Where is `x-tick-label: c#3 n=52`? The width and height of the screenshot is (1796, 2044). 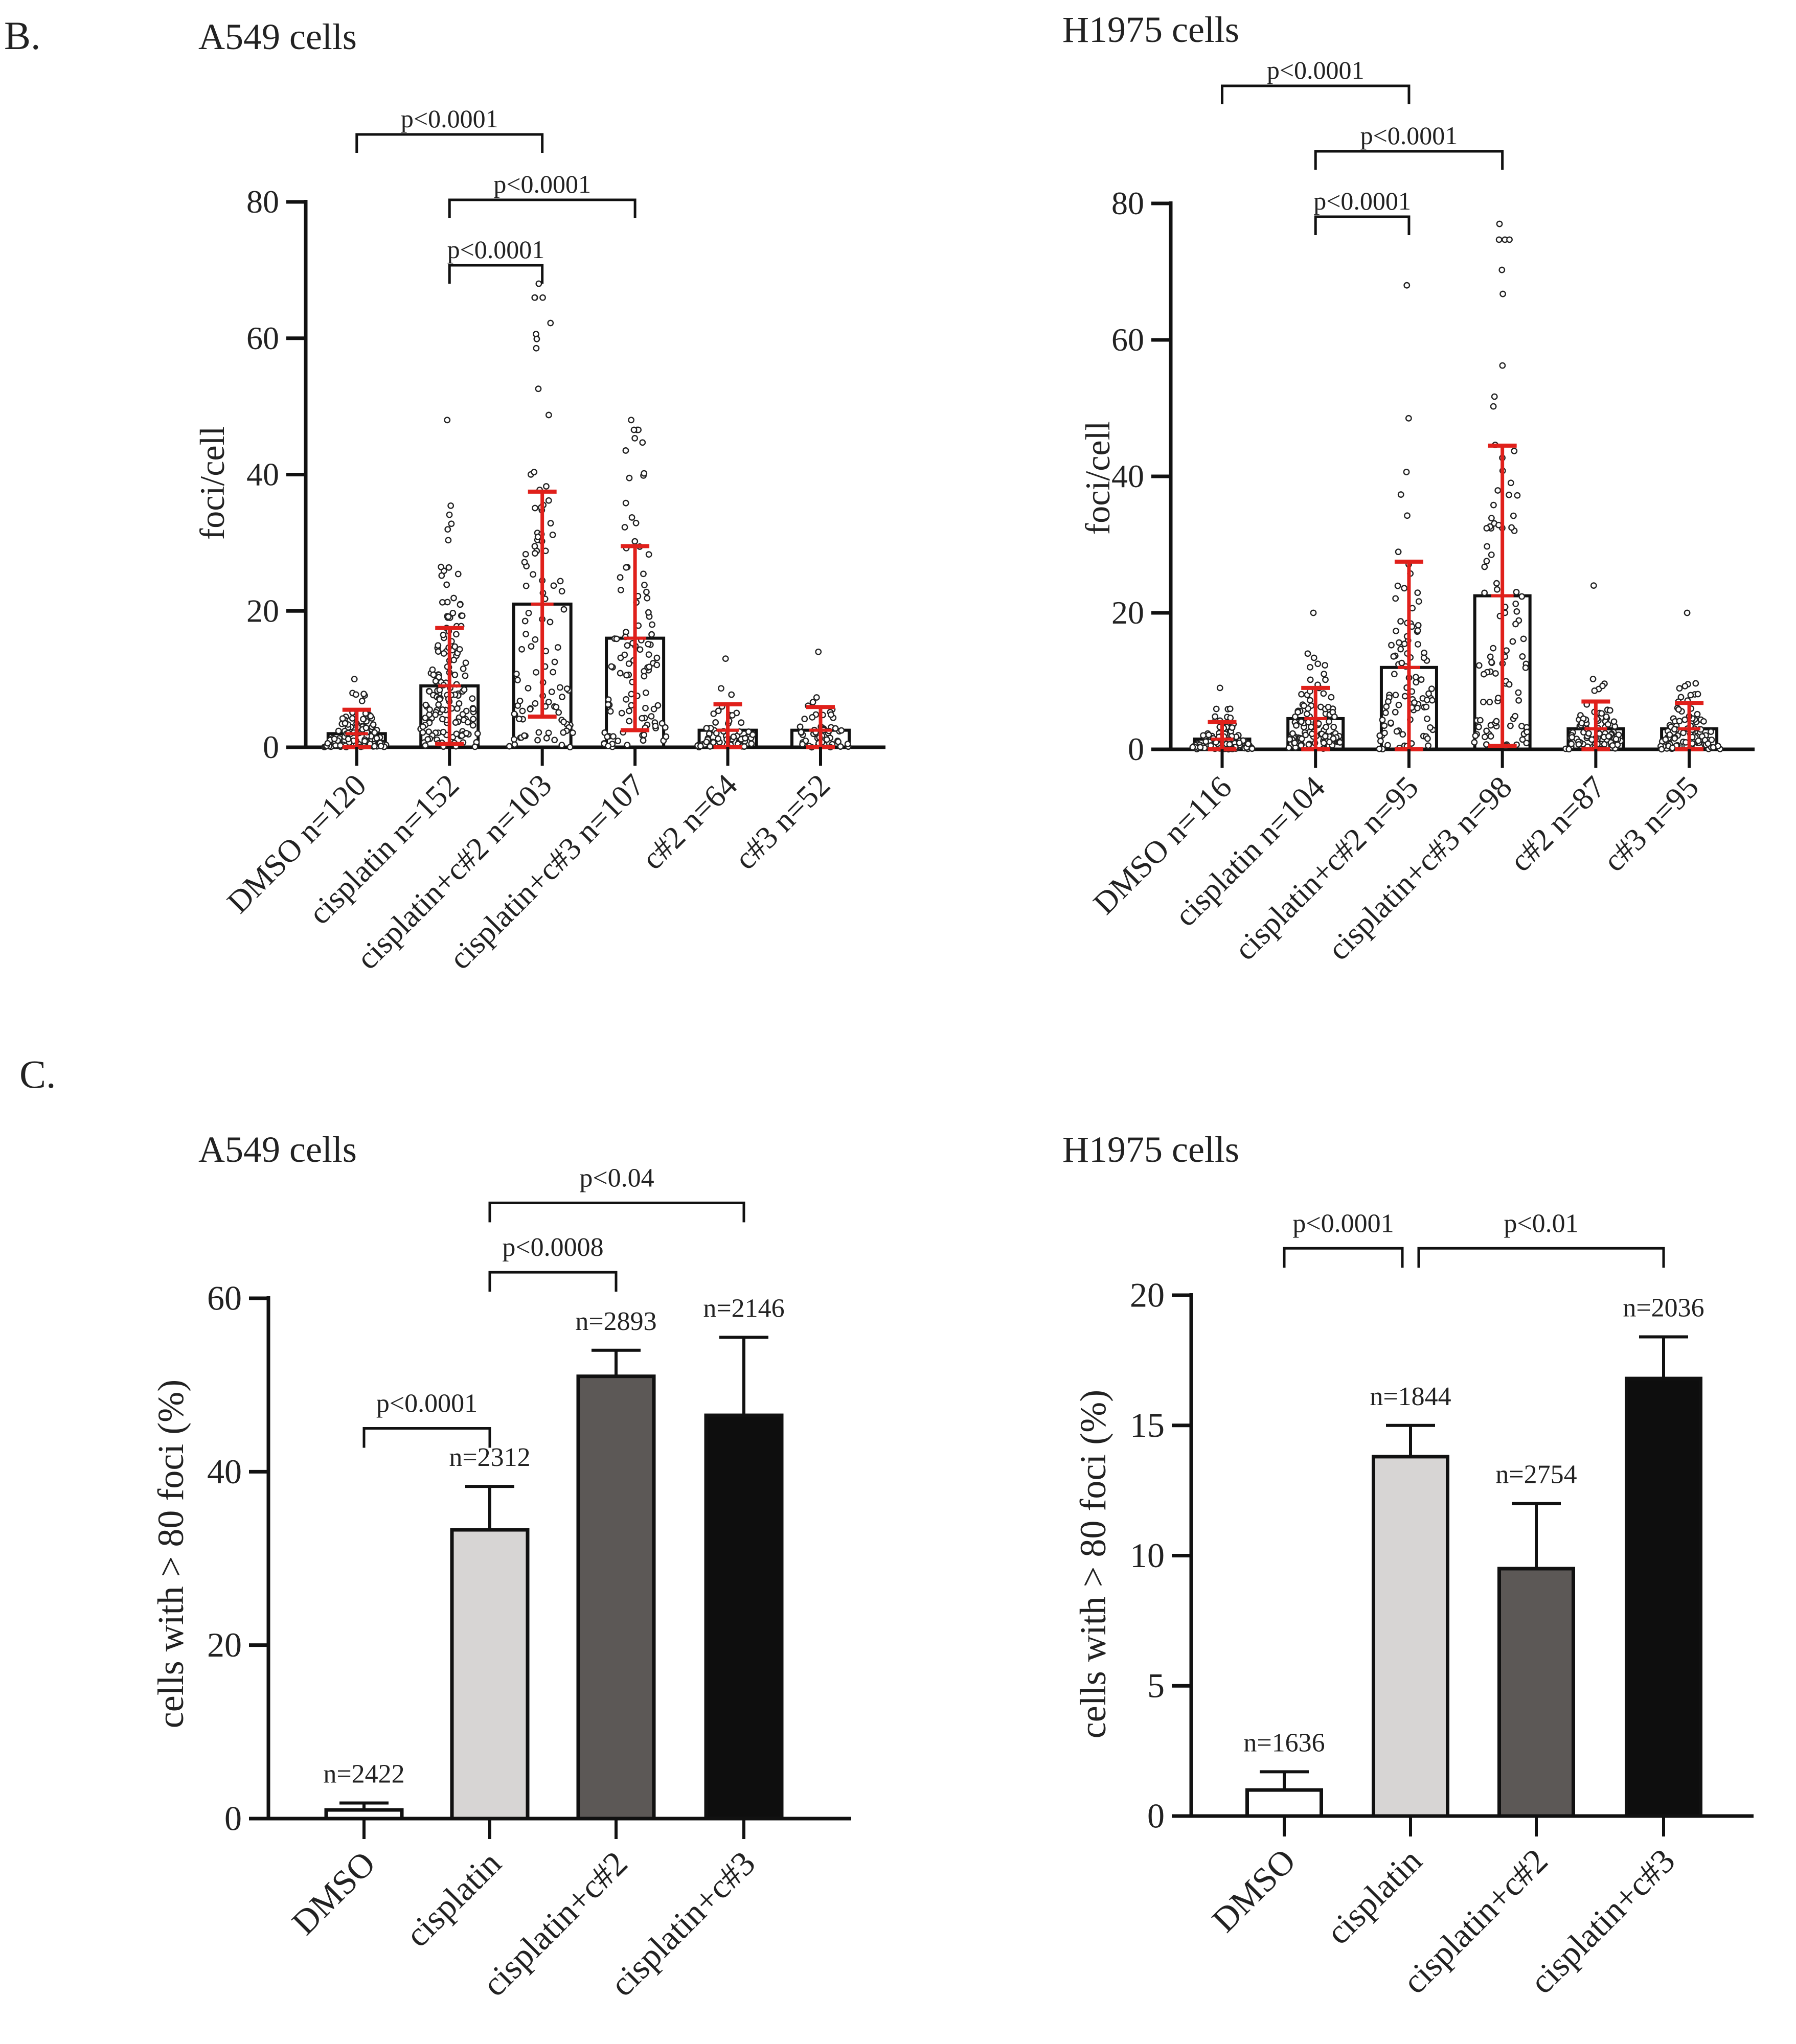 x-tick-label: c#3 n=52 is located at coordinates (782, 822).